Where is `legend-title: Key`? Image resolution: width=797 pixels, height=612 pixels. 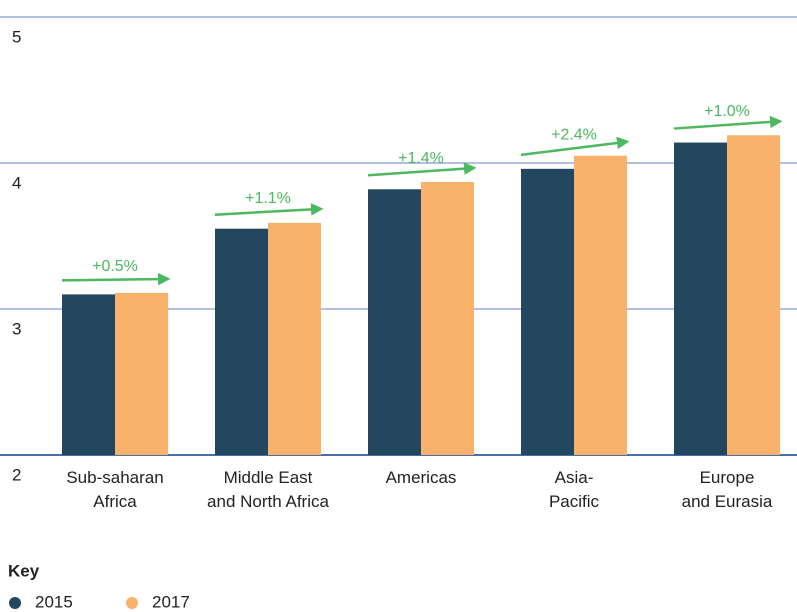 legend-title: Key is located at coordinates (24, 570).